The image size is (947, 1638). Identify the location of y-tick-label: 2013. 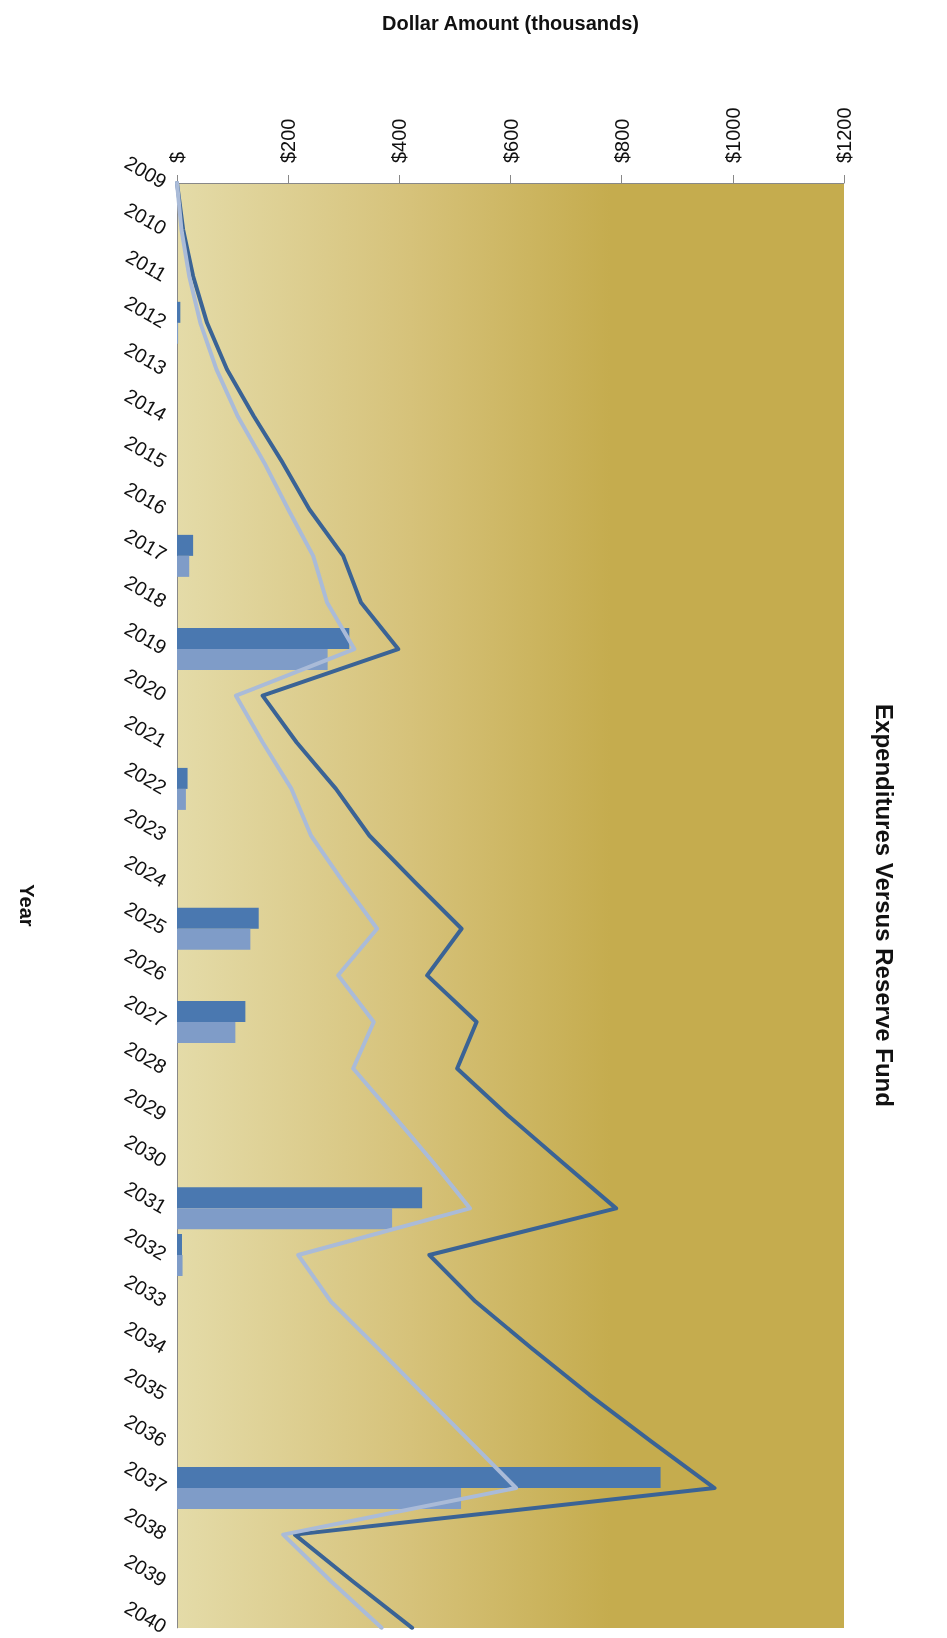
(145, 358).